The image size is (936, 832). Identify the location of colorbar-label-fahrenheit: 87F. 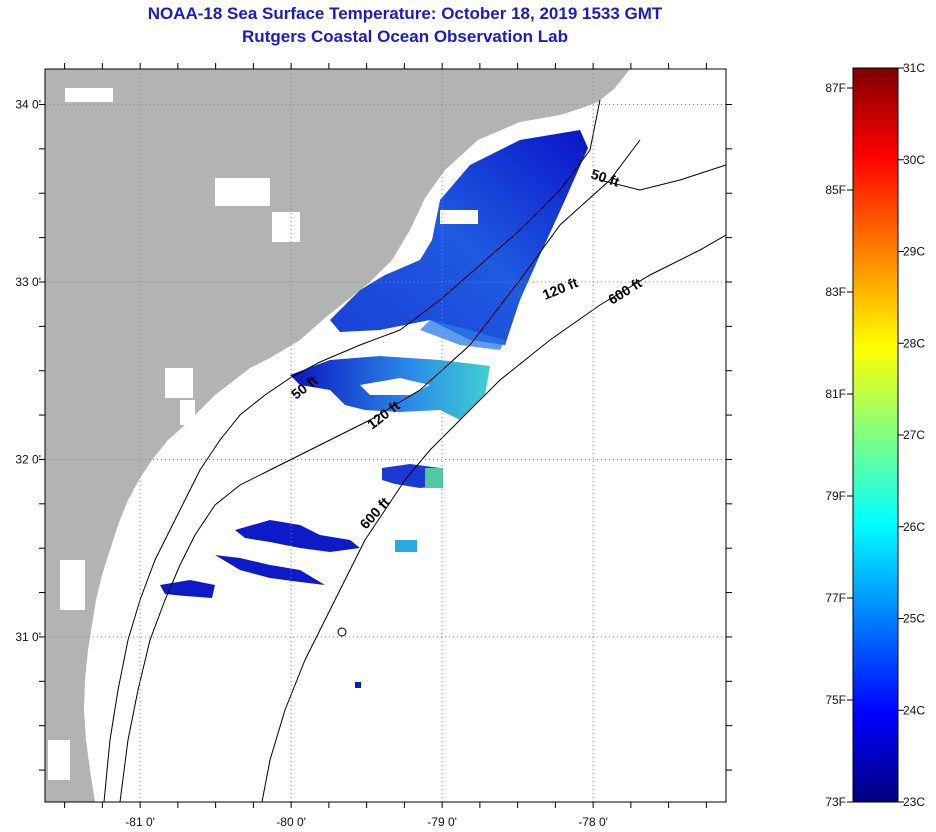
(835, 88).